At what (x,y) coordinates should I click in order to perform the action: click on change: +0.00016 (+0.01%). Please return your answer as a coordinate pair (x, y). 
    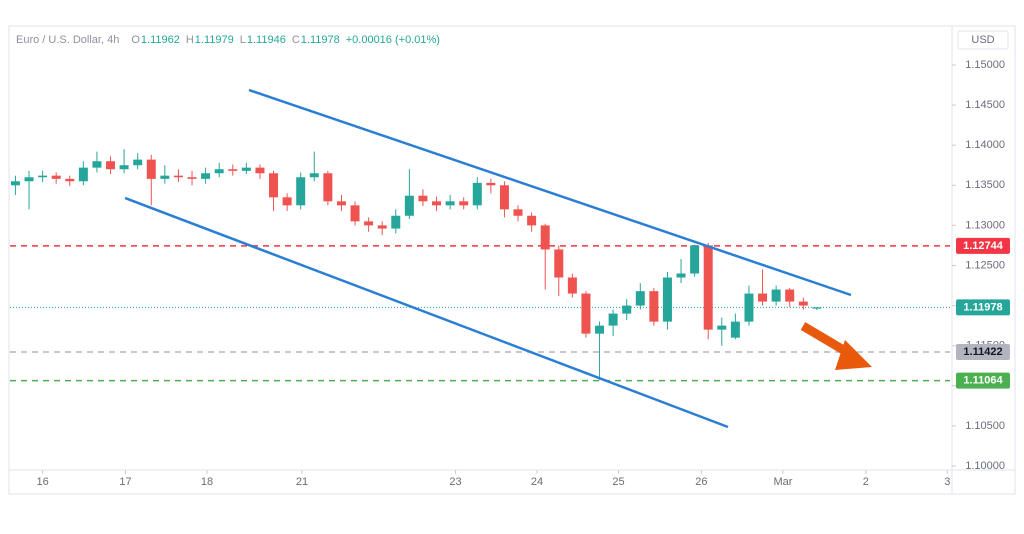
    Looking at the image, I should click on (393, 40).